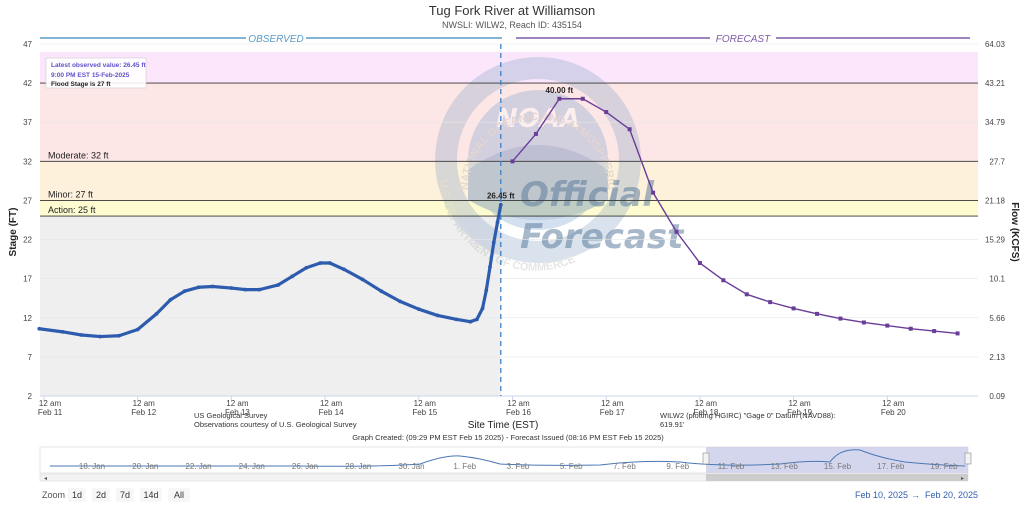 The height and width of the screenshot is (517, 1024). I want to click on tooltip-box, so click(96, 73).